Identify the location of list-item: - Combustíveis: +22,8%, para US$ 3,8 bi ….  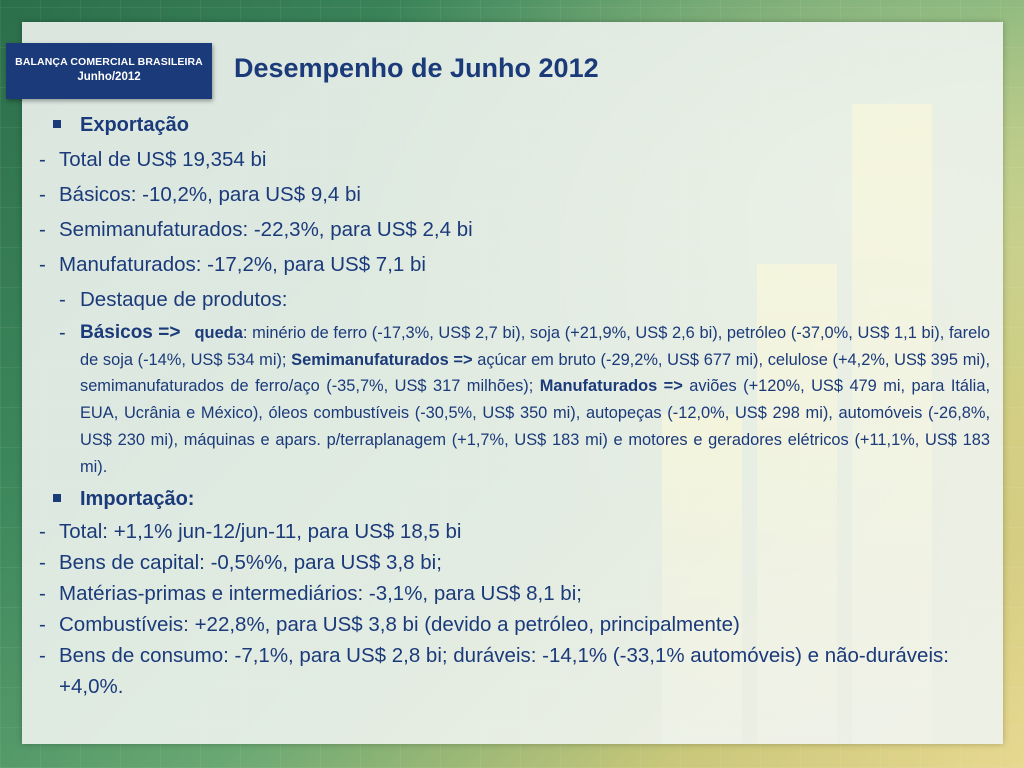
(511, 624).